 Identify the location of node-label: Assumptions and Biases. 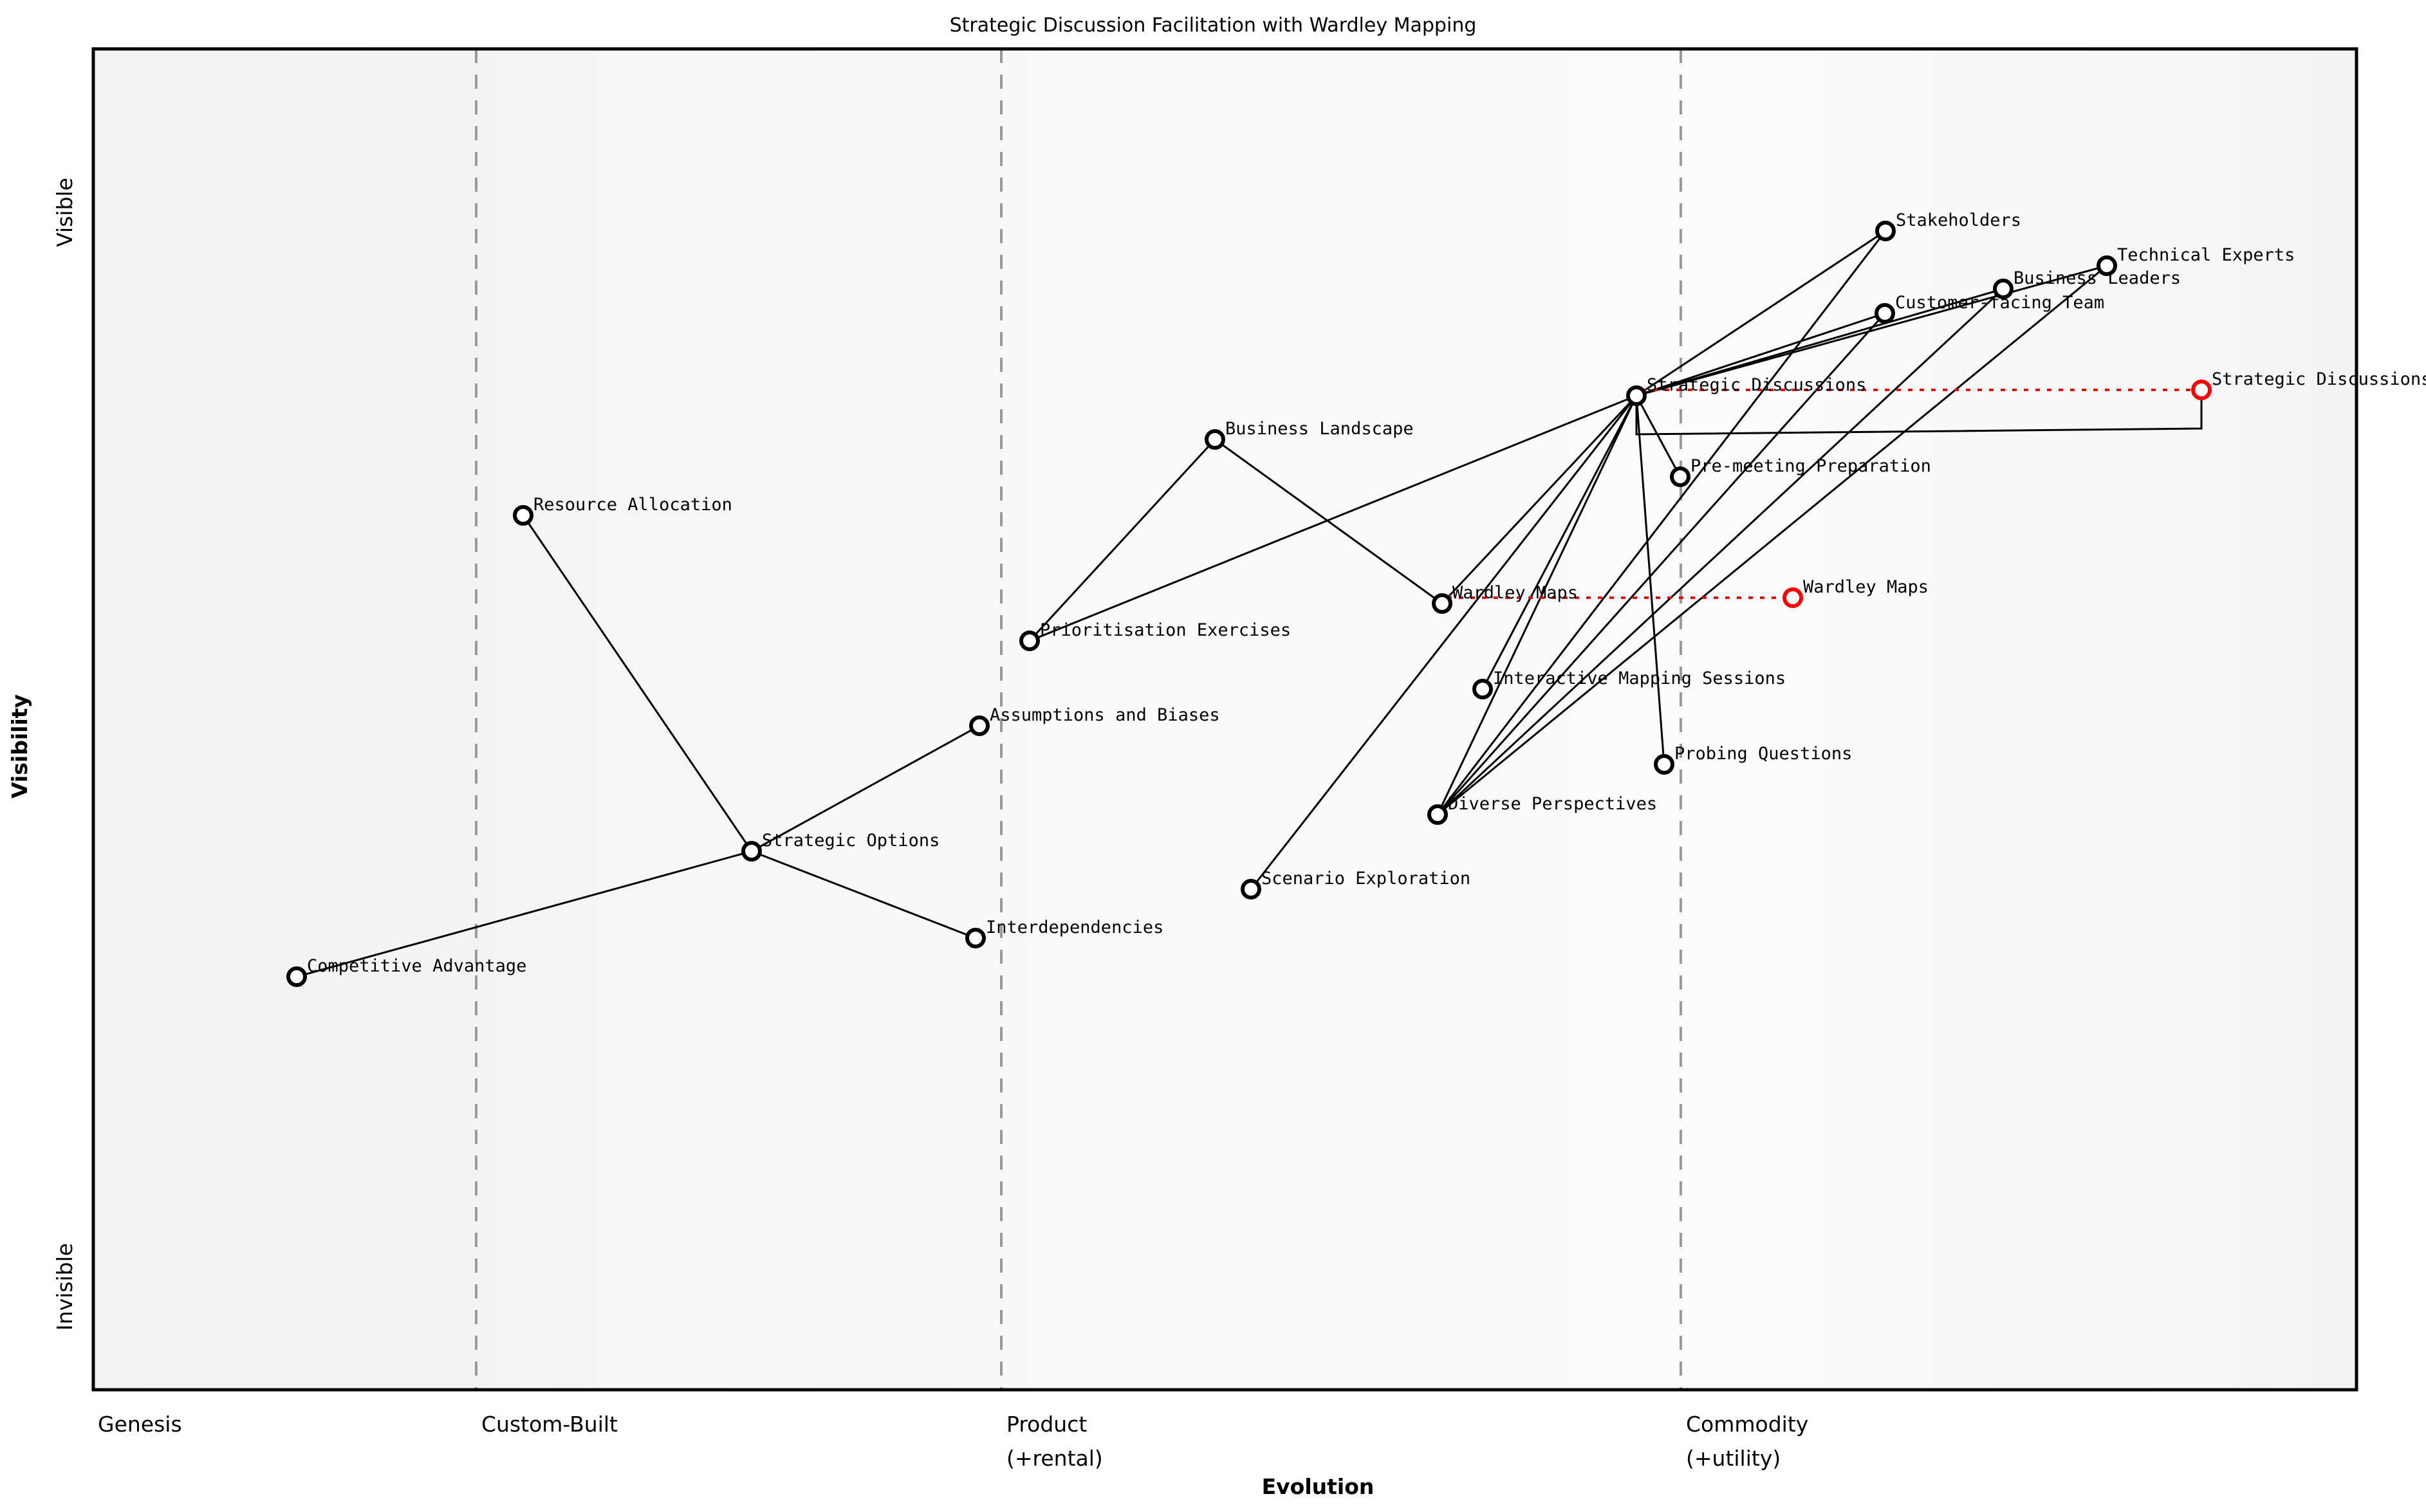
(1105, 715).